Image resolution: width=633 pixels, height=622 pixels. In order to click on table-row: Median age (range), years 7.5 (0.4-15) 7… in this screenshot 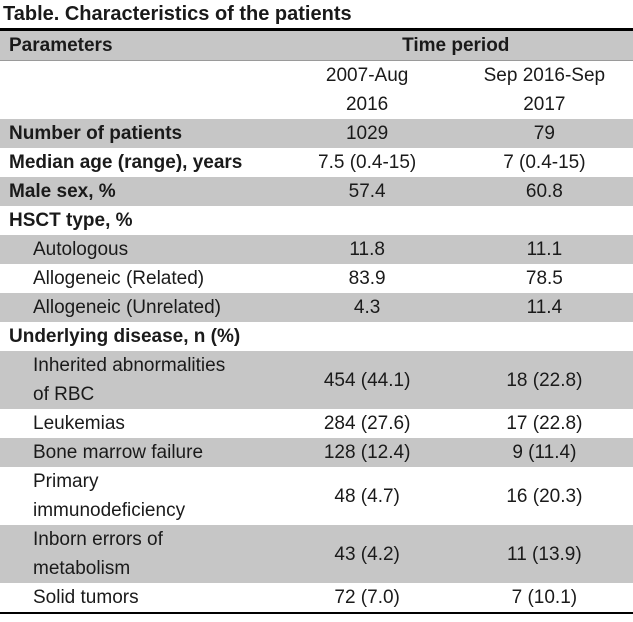, I will do `click(316, 162)`.